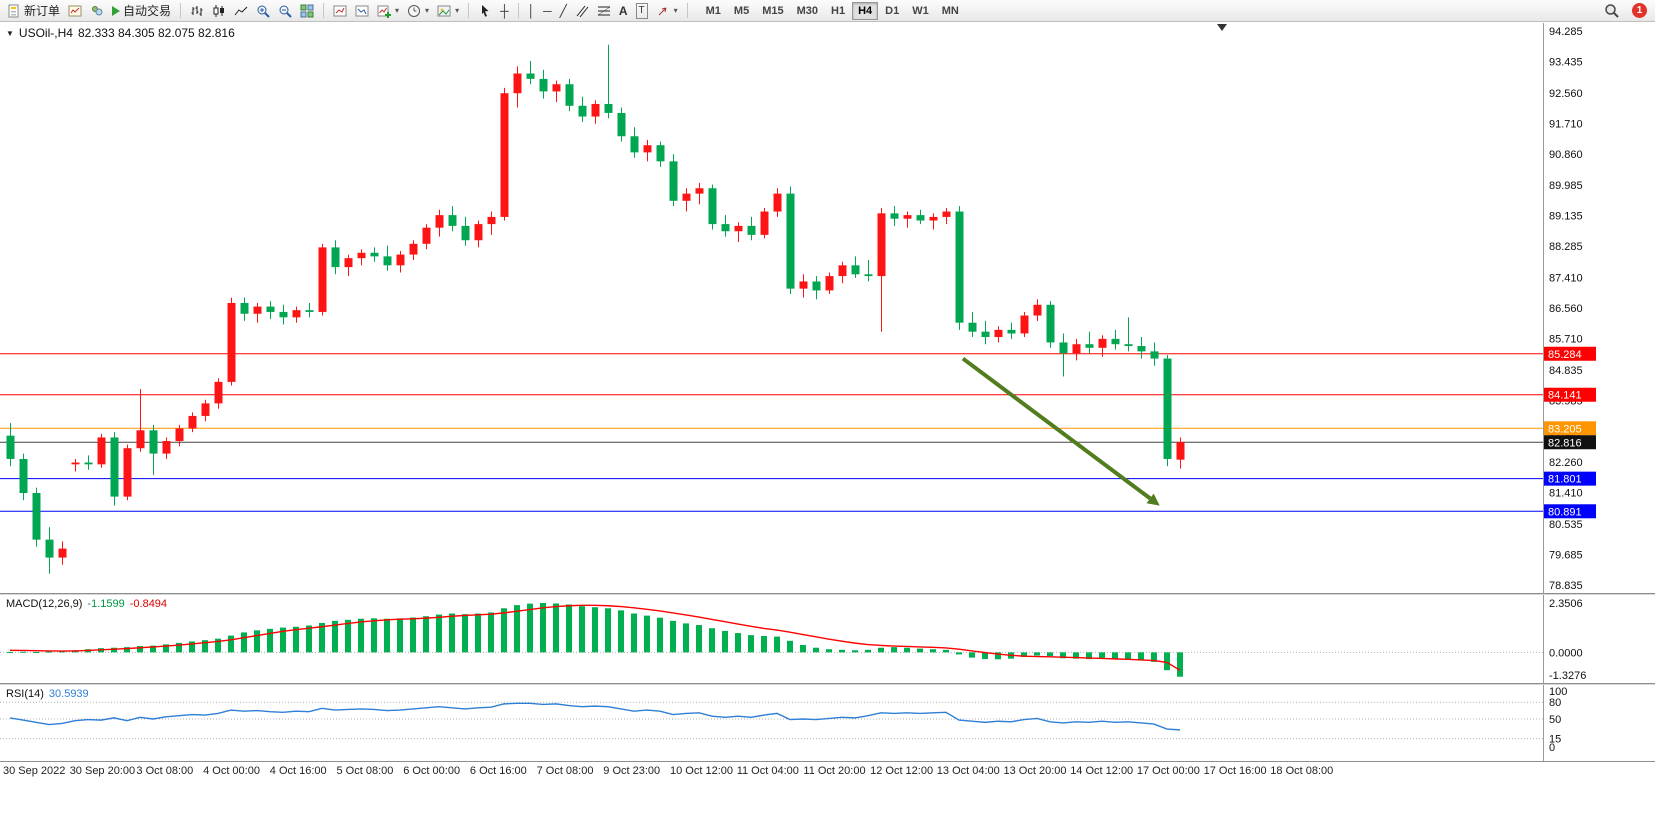 This screenshot has height=822, width=1655. What do you see at coordinates (920, 10) in the screenshot?
I see `timeframe-button-w1: W1` at bounding box center [920, 10].